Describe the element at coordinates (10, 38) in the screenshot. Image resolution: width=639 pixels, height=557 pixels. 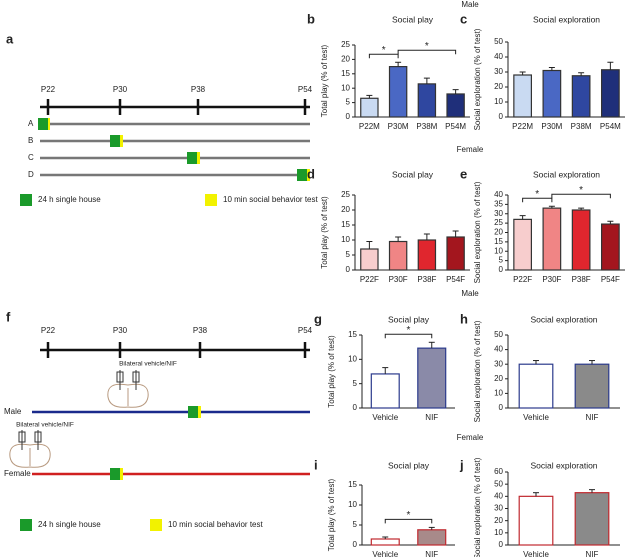
I see `panel-letter: a` at that location.